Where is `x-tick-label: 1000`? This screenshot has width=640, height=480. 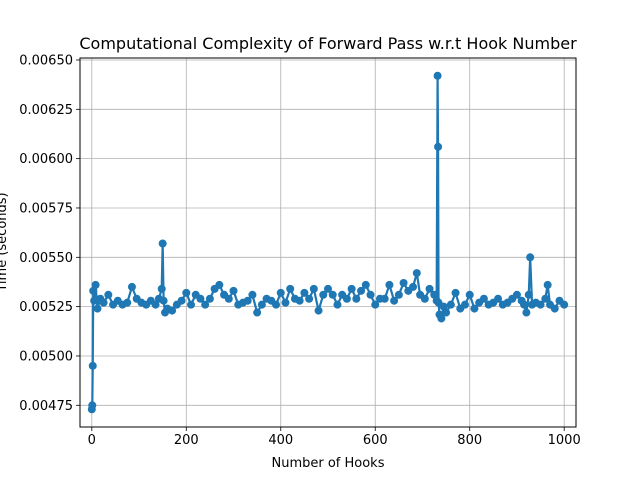 x-tick-label: 1000 is located at coordinates (564, 440).